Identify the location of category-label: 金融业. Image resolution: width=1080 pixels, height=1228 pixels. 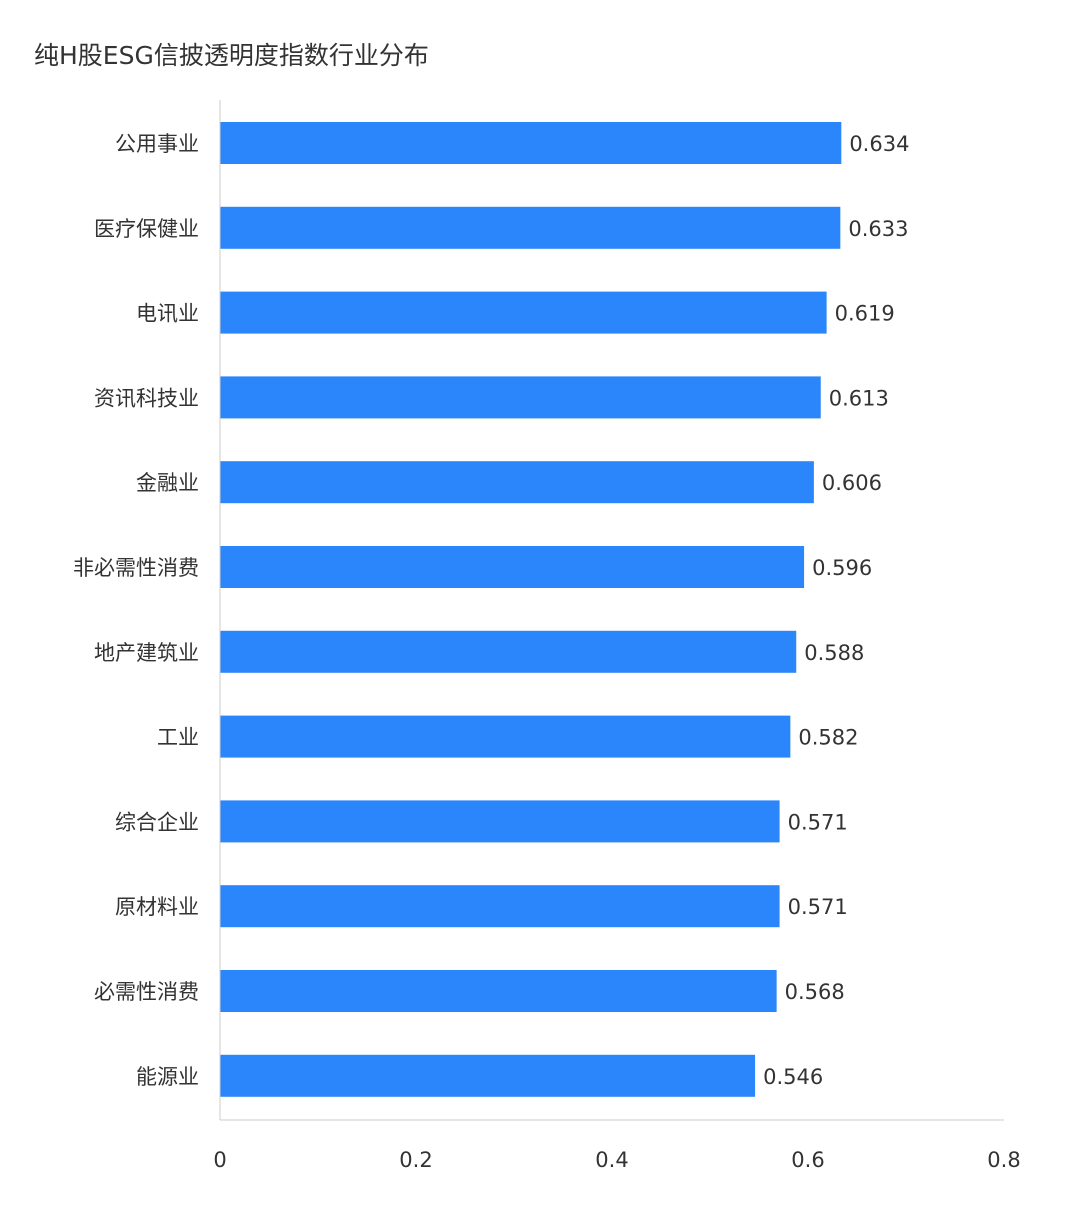
(167, 483).